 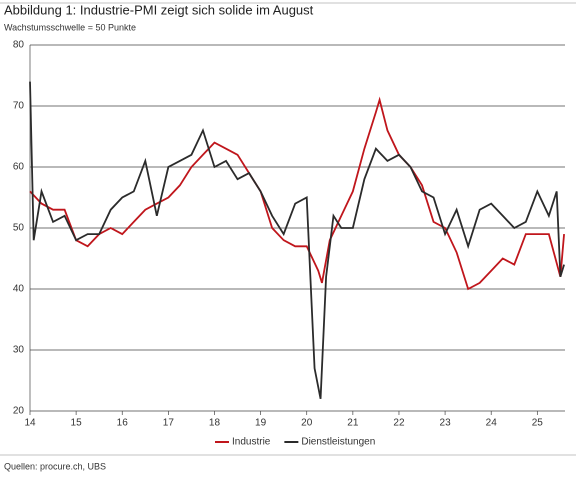 What do you see at coordinates (55, 466) in the screenshot?
I see `source: Quellen: procure.ch, UBS` at bounding box center [55, 466].